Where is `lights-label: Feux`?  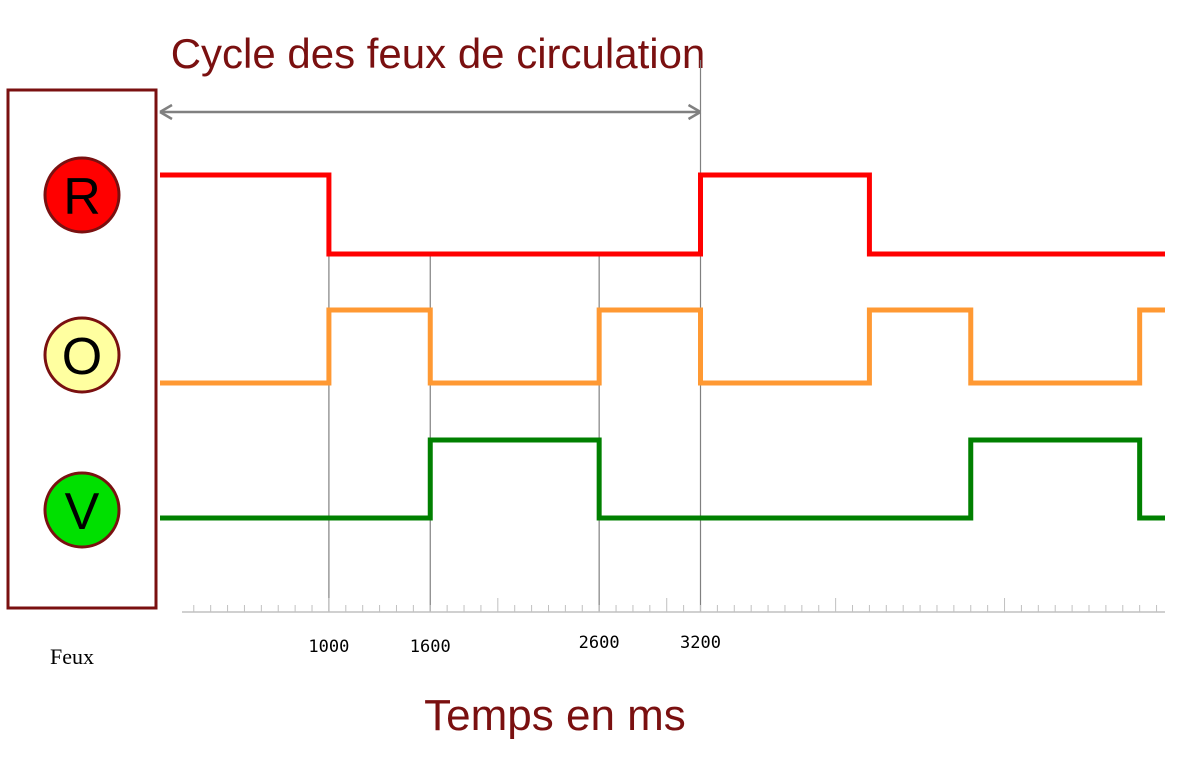
lights-label: Feux is located at coordinates (72, 656).